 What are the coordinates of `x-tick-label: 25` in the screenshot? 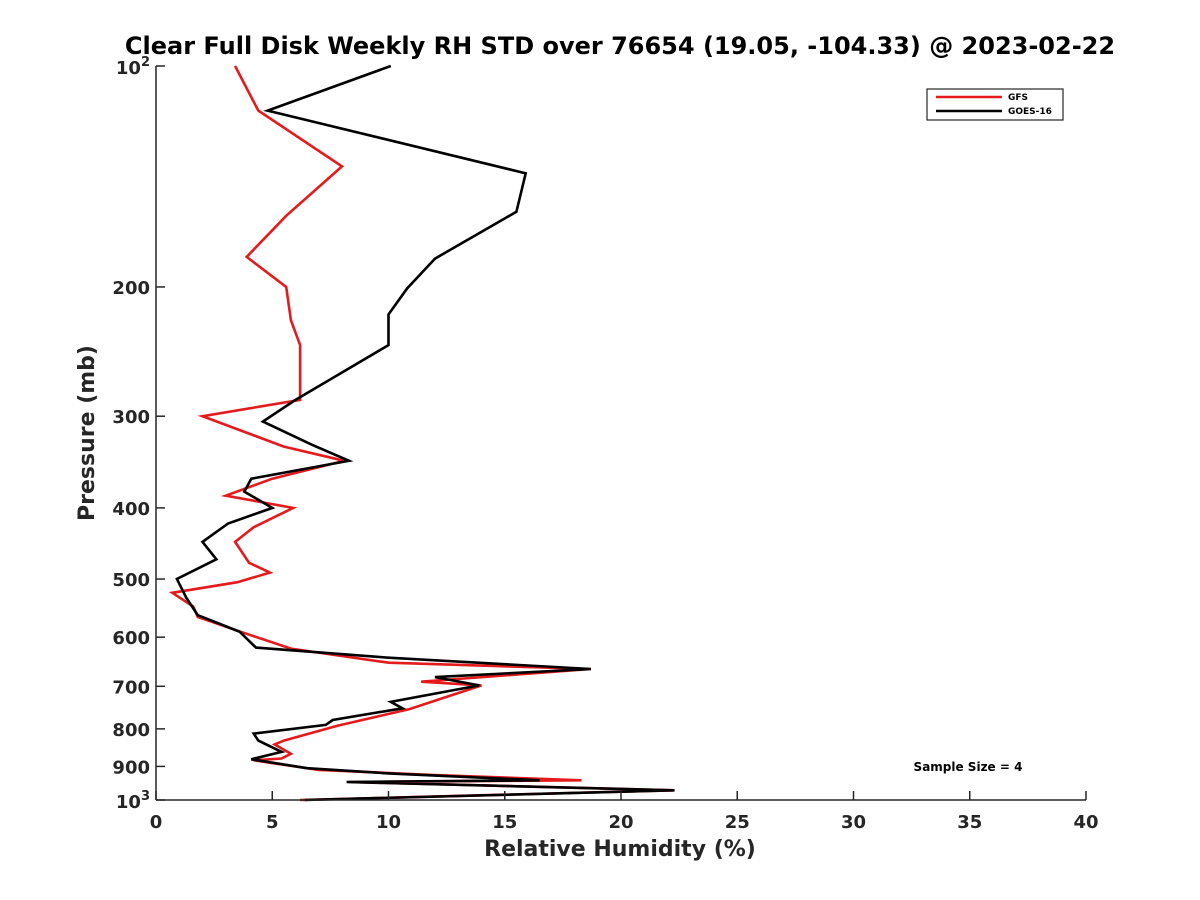 It's located at (737, 822).